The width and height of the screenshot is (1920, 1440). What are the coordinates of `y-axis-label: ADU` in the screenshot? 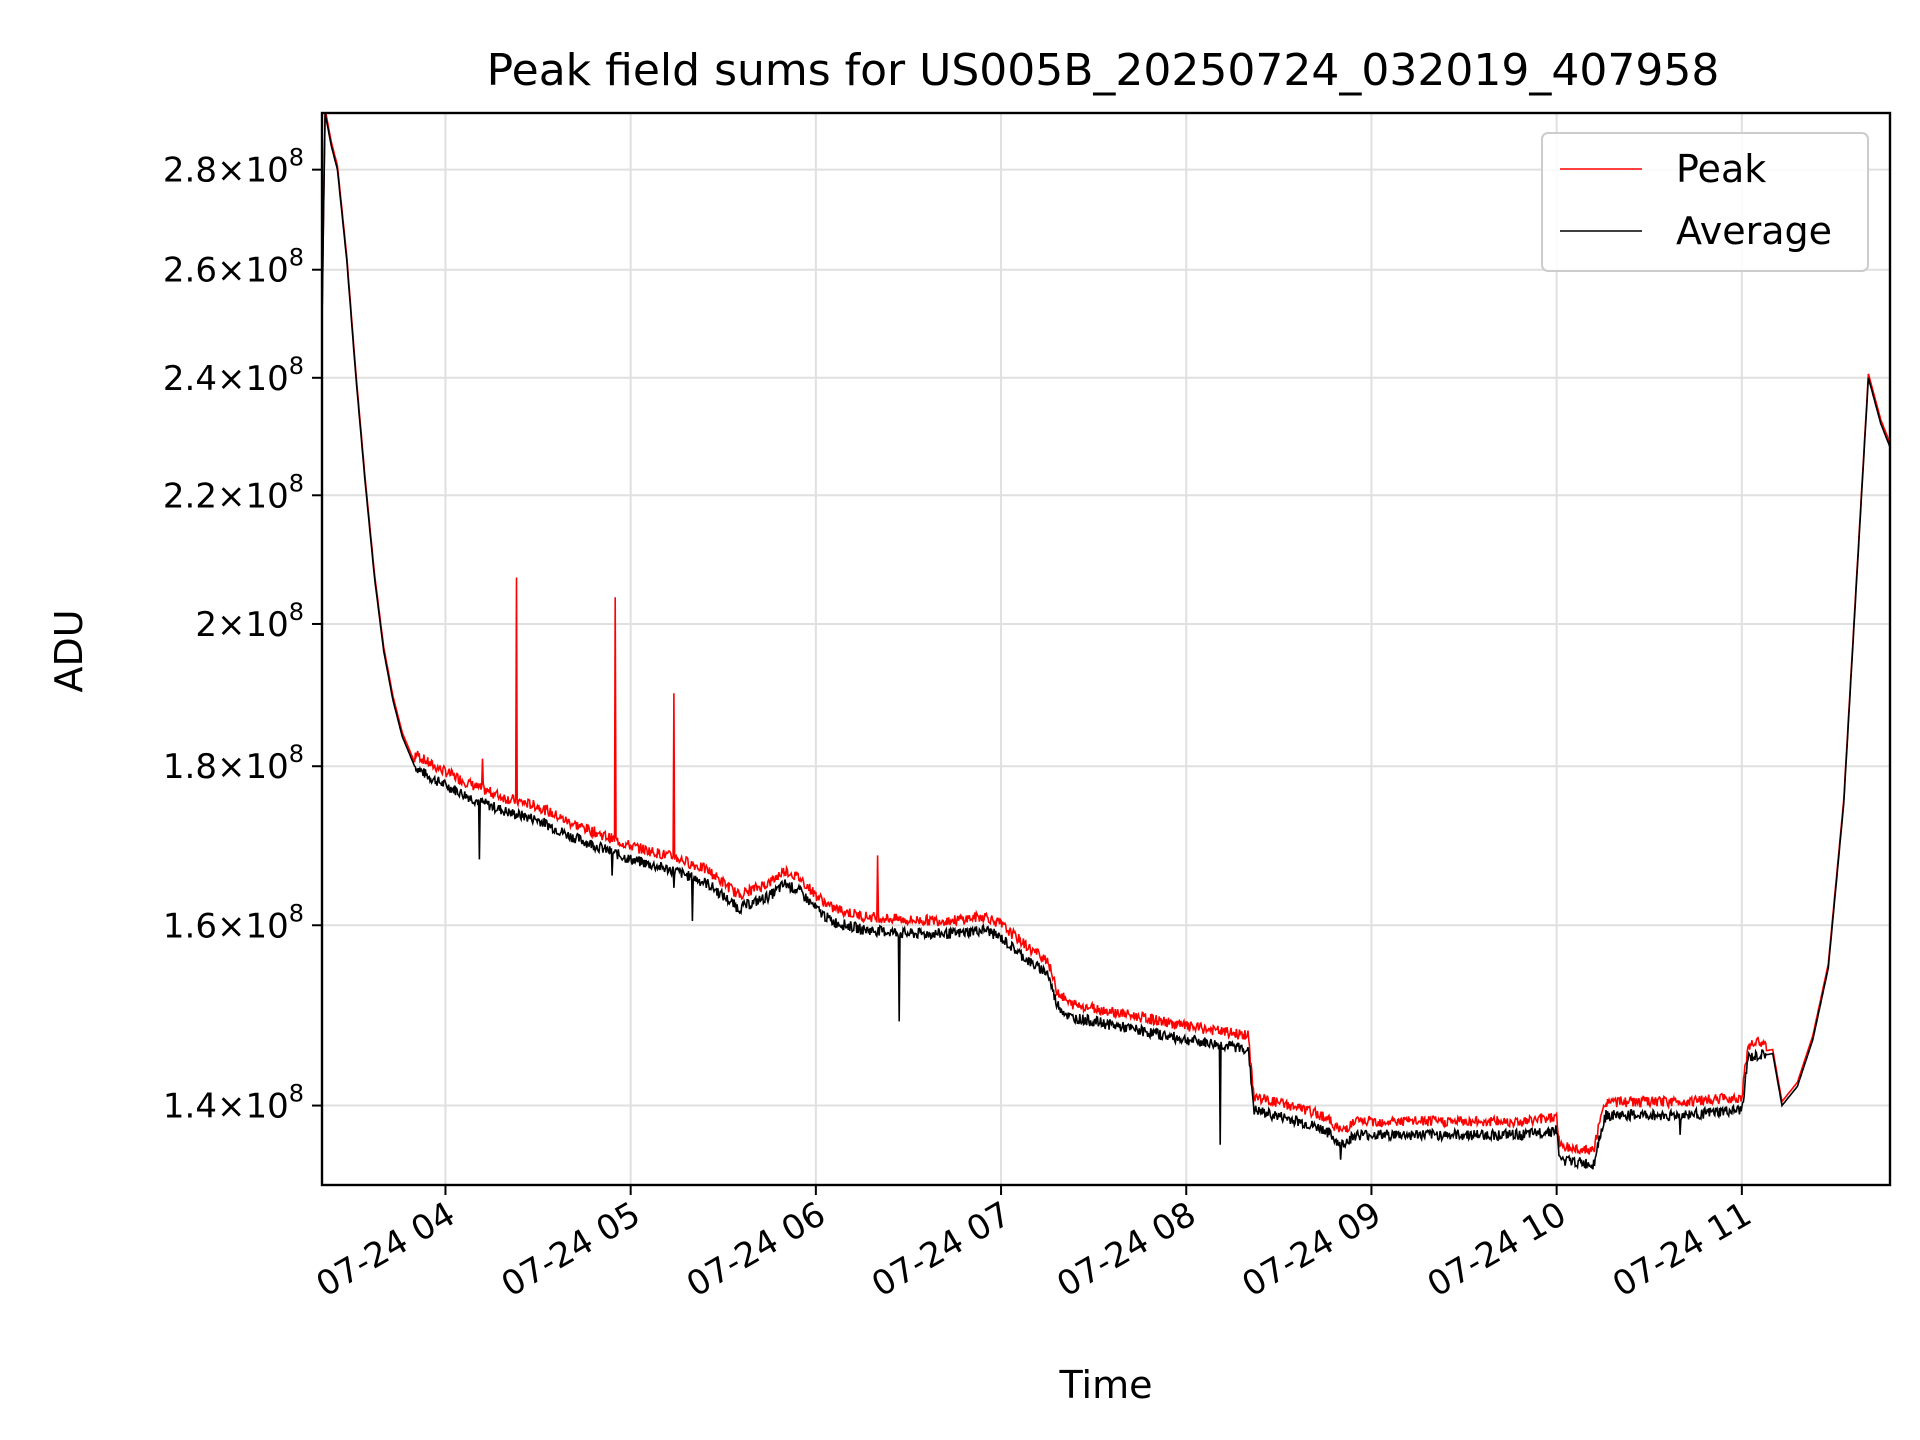 It's located at (69, 650).